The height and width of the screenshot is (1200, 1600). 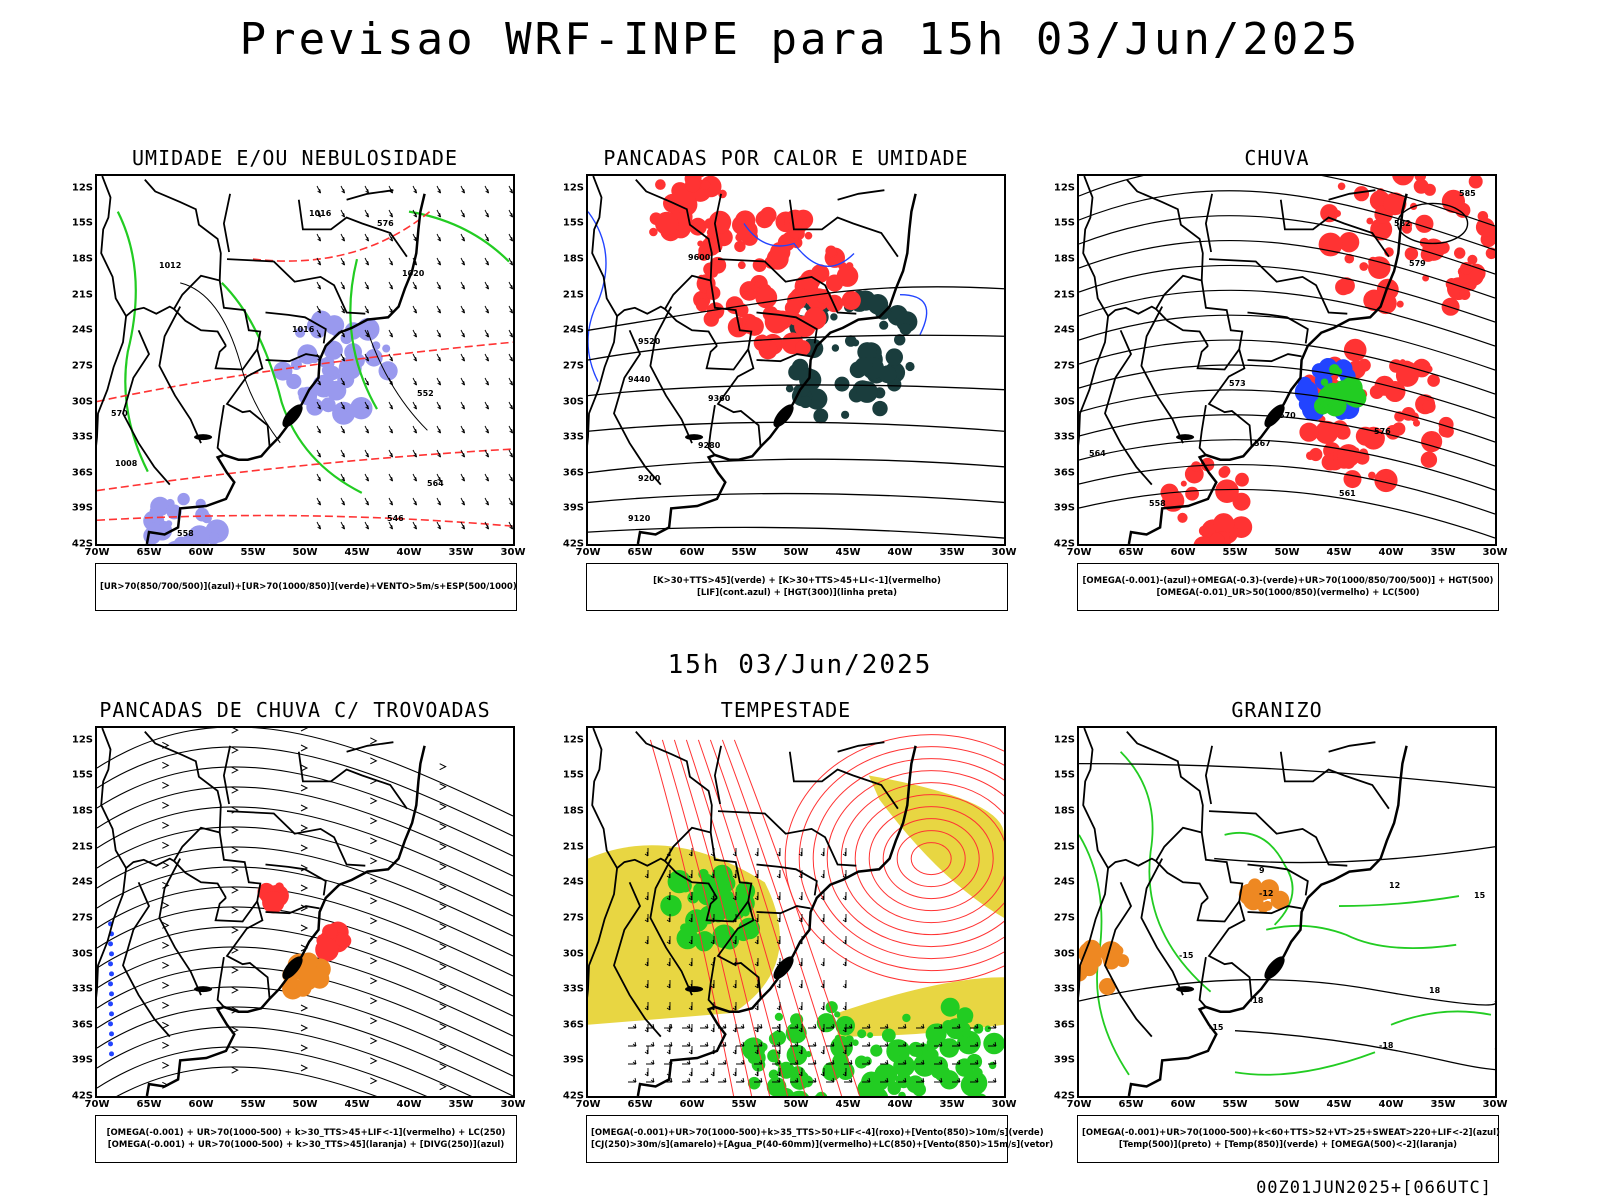 What do you see at coordinates (385, 223) in the screenshot?
I see `contour-label: 576` at bounding box center [385, 223].